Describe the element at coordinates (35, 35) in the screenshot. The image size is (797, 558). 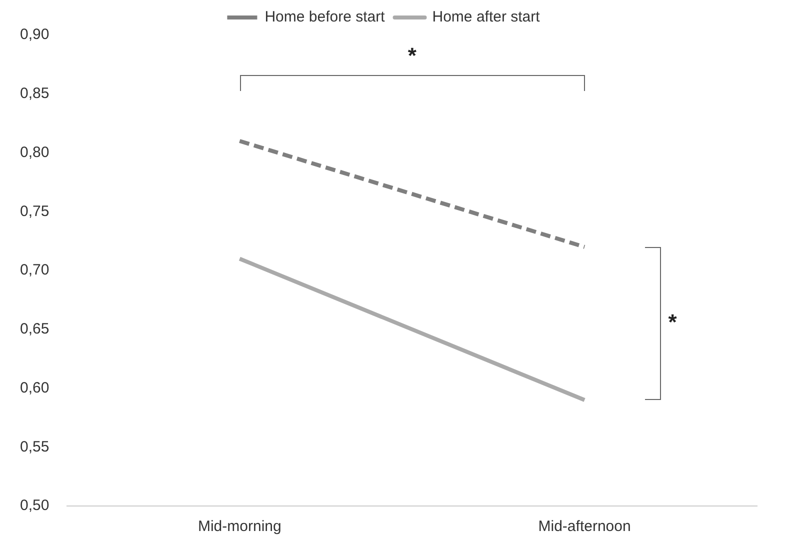
I see `y-tick-label: 0,90` at that location.